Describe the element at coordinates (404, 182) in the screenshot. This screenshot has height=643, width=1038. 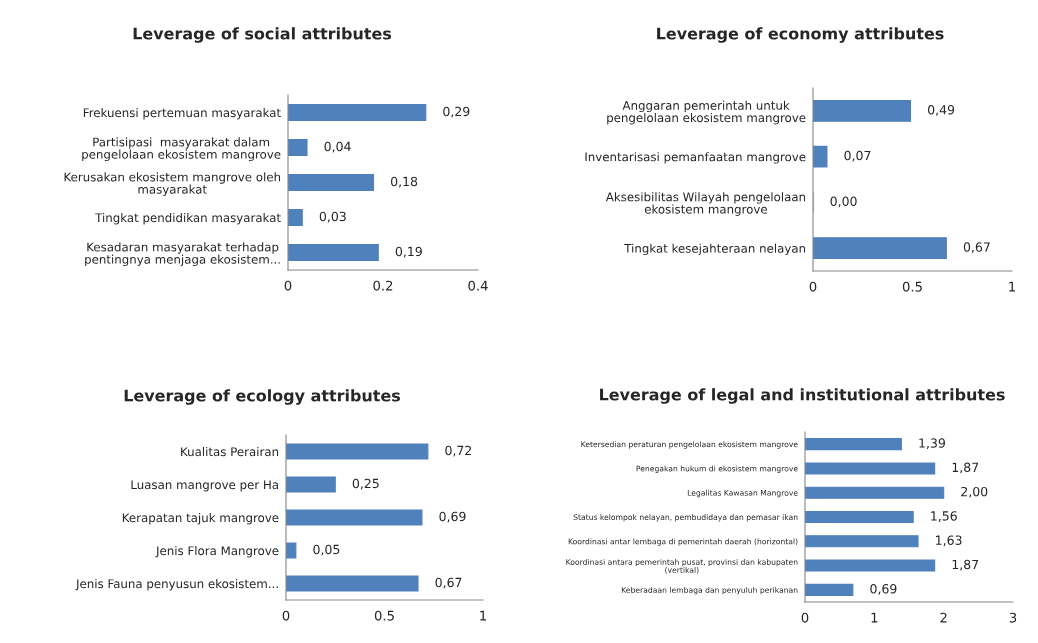
I see `data-label: 0,18` at that location.